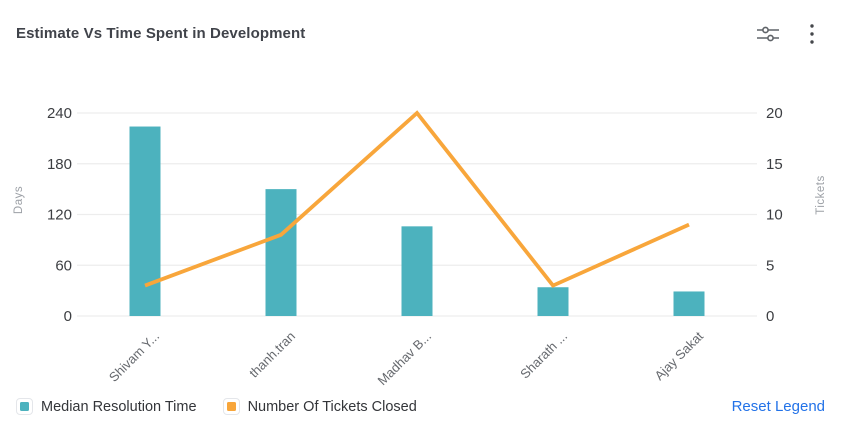  I want to click on line-series-swatch, so click(231, 406).